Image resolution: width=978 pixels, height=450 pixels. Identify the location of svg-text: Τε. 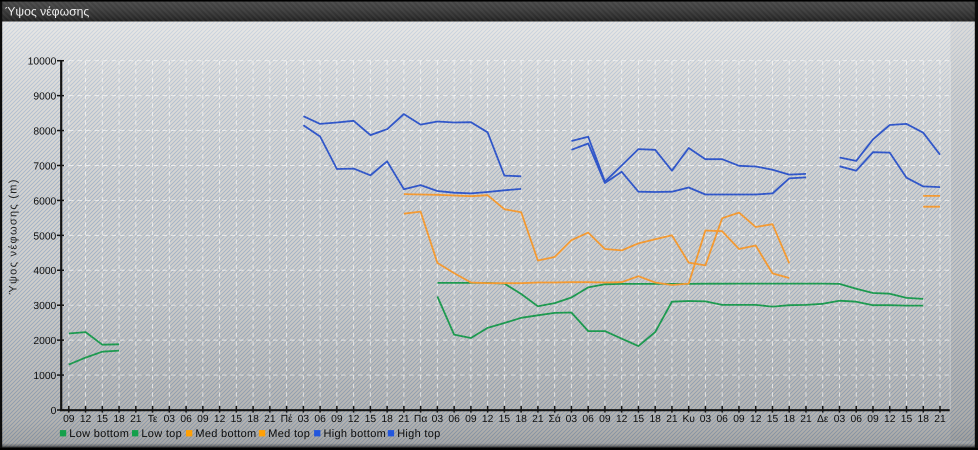
(153, 419).